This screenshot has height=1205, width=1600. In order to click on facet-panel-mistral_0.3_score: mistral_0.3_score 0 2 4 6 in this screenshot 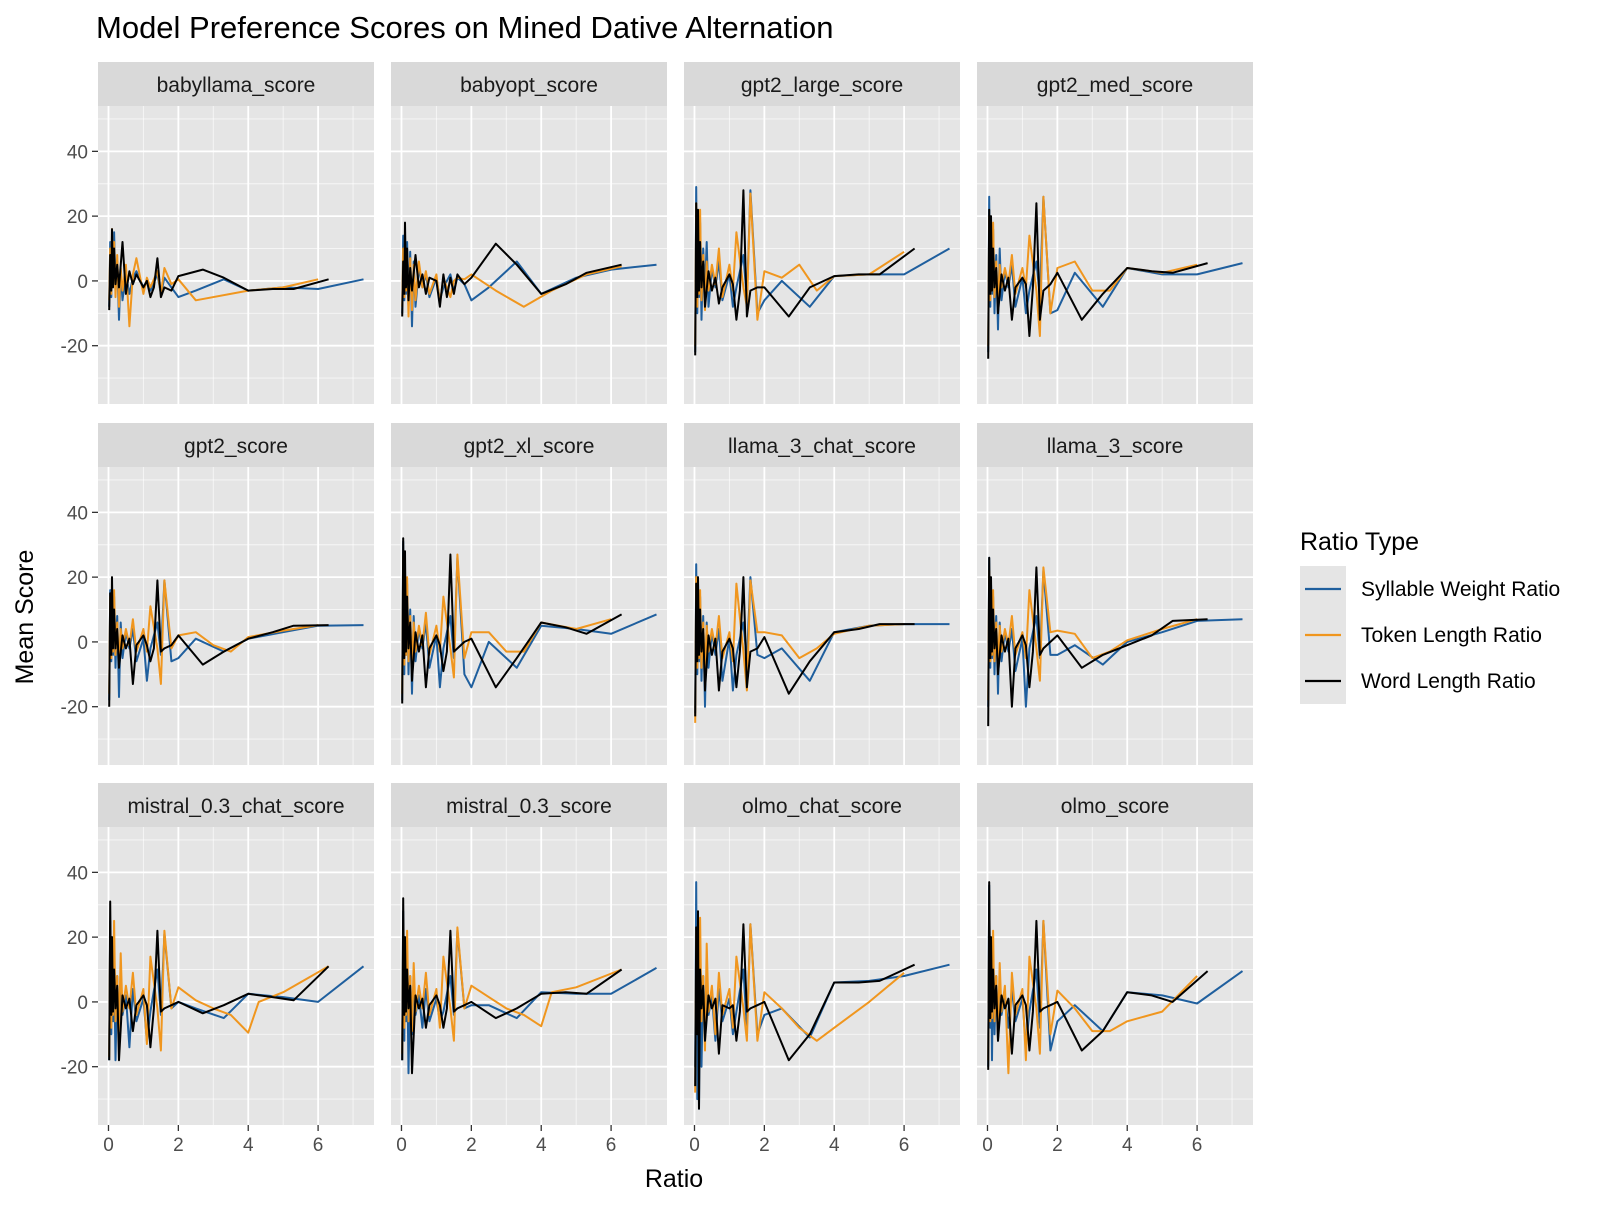, I will do `click(529, 969)`.